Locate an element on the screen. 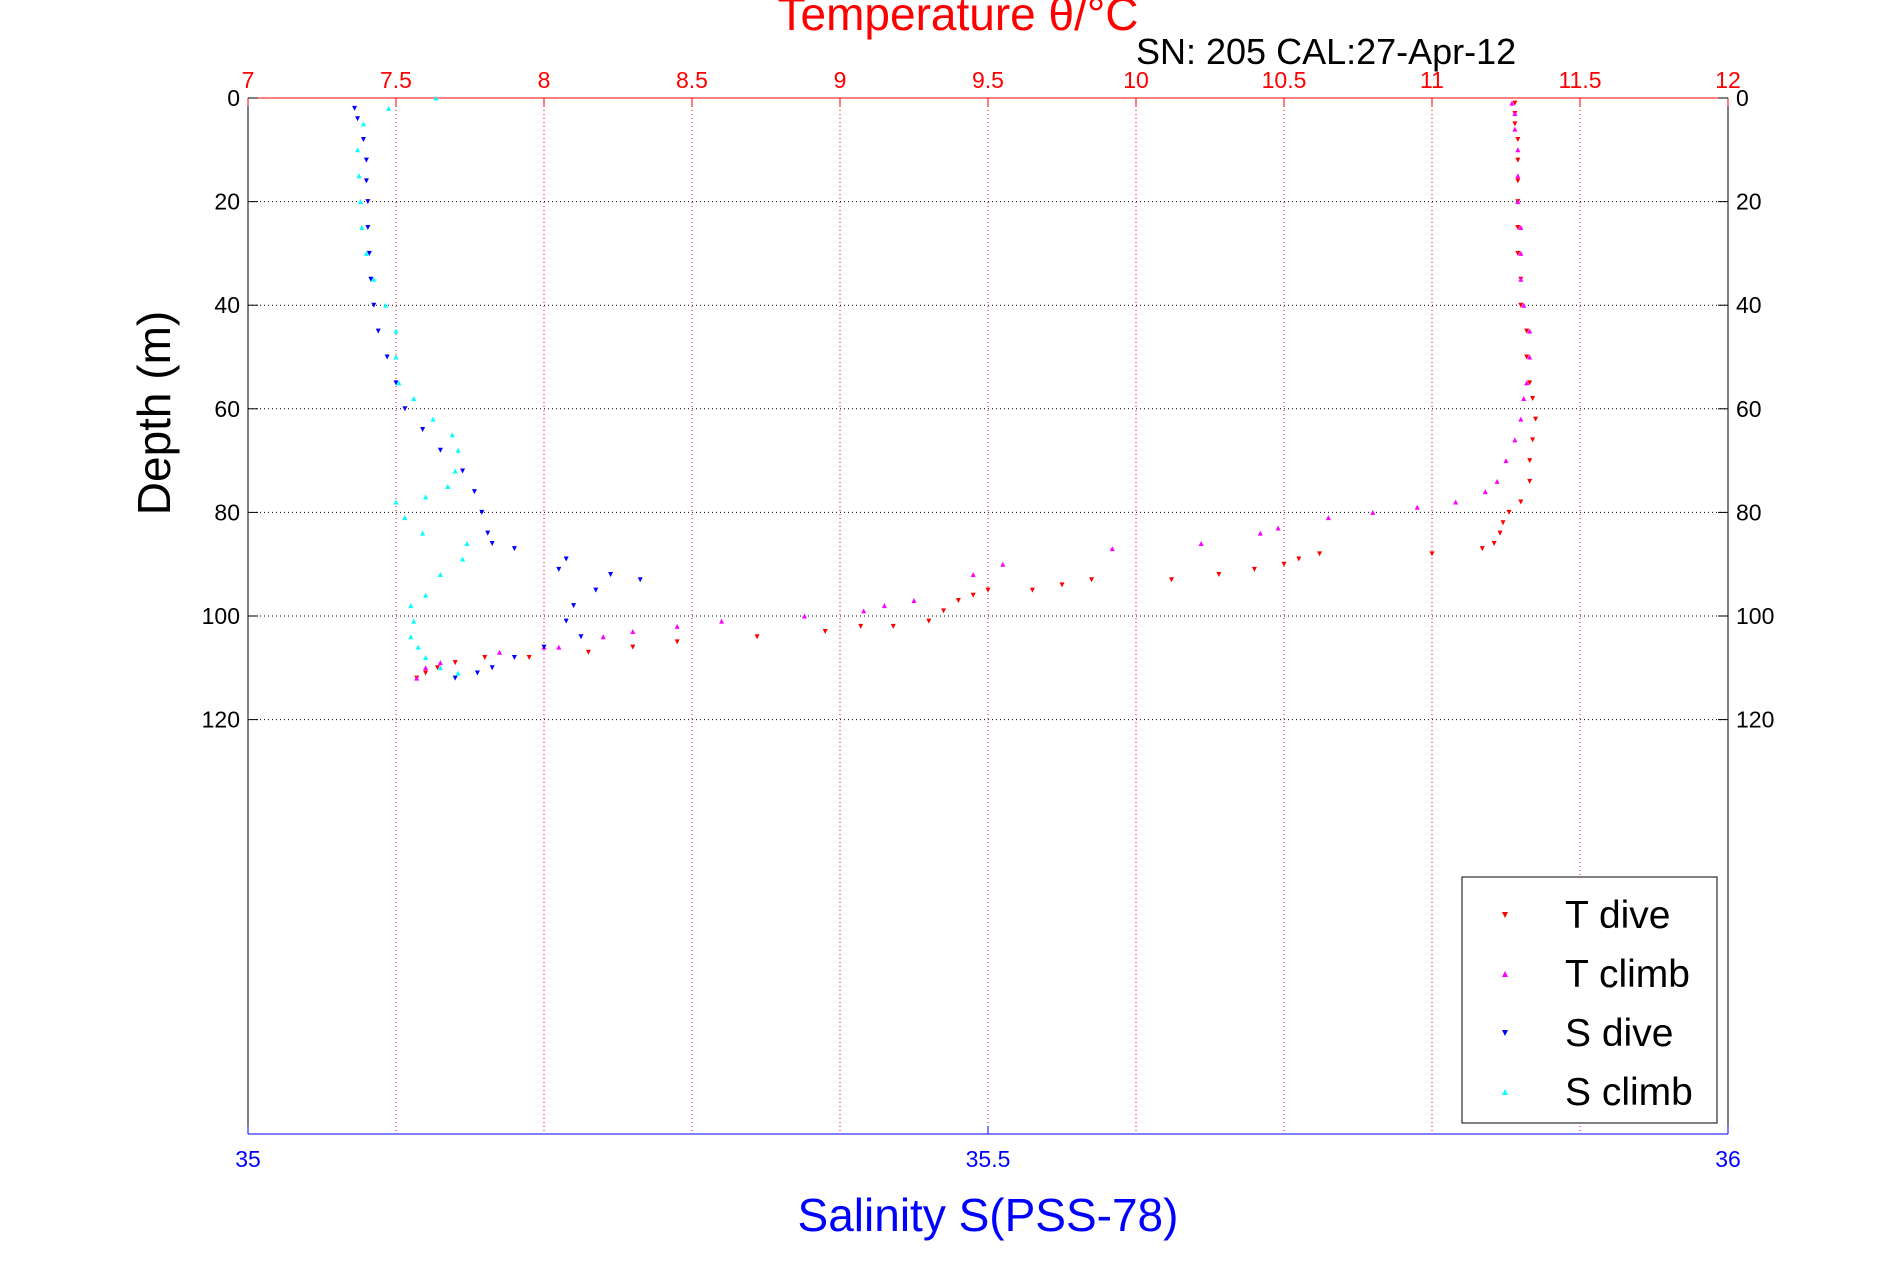 This screenshot has width=1891, height=1262. chart-title: Temperature θ/°C is located at coordinates (958, 20).